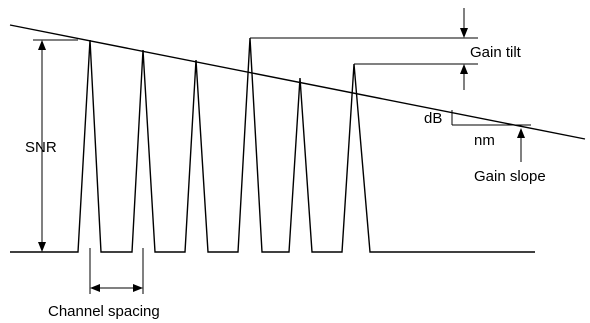 The width and height of the screenshot is (590, 323). What do you see at coordinates (116, 271) in the screenshot?
I see `channel-spacing-dimension` at bounding box center [116, 271].